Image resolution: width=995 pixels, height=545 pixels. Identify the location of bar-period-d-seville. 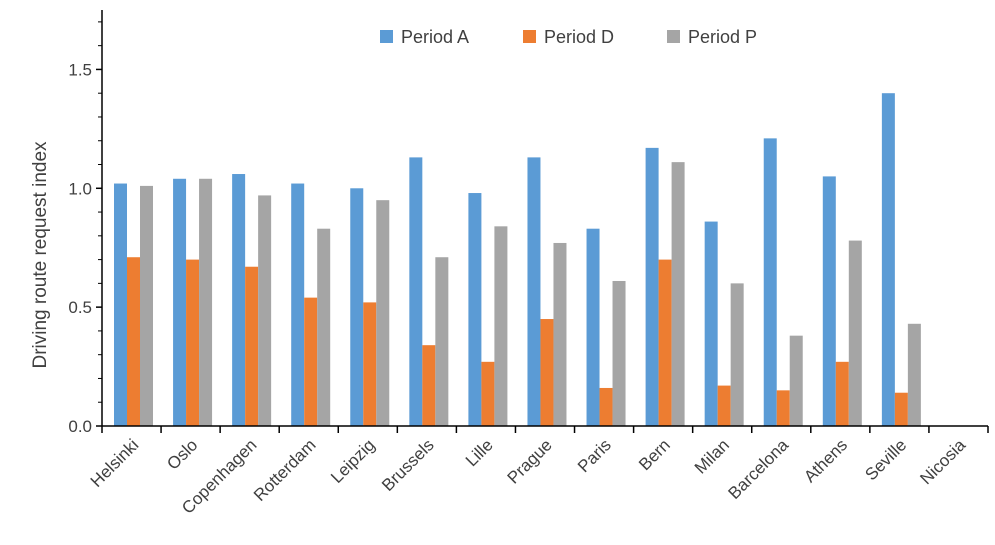
(901, 409).